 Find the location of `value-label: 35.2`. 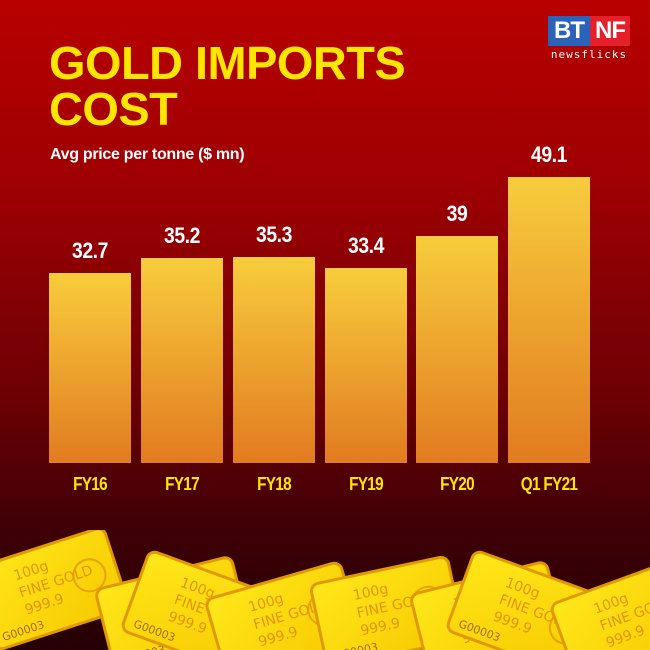

value-label: 35.2 is located at coordinates (182, 235).